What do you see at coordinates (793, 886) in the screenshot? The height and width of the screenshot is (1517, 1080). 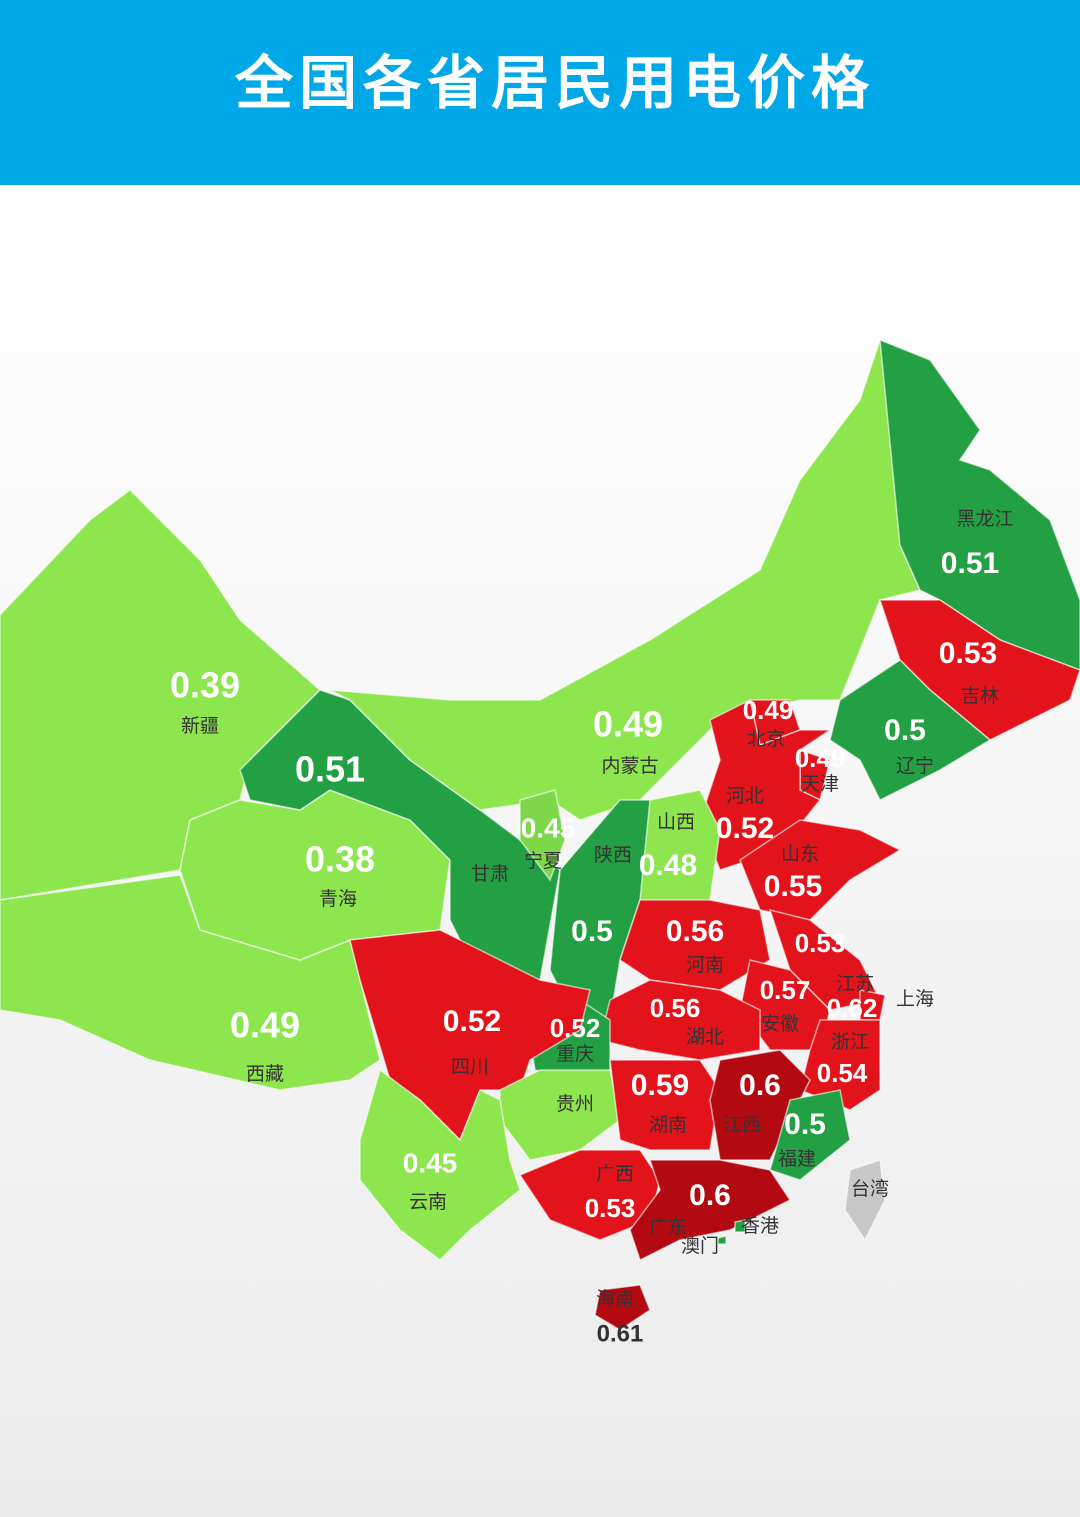 I see `price-label: 0.55` at bounding box center [793, 886].